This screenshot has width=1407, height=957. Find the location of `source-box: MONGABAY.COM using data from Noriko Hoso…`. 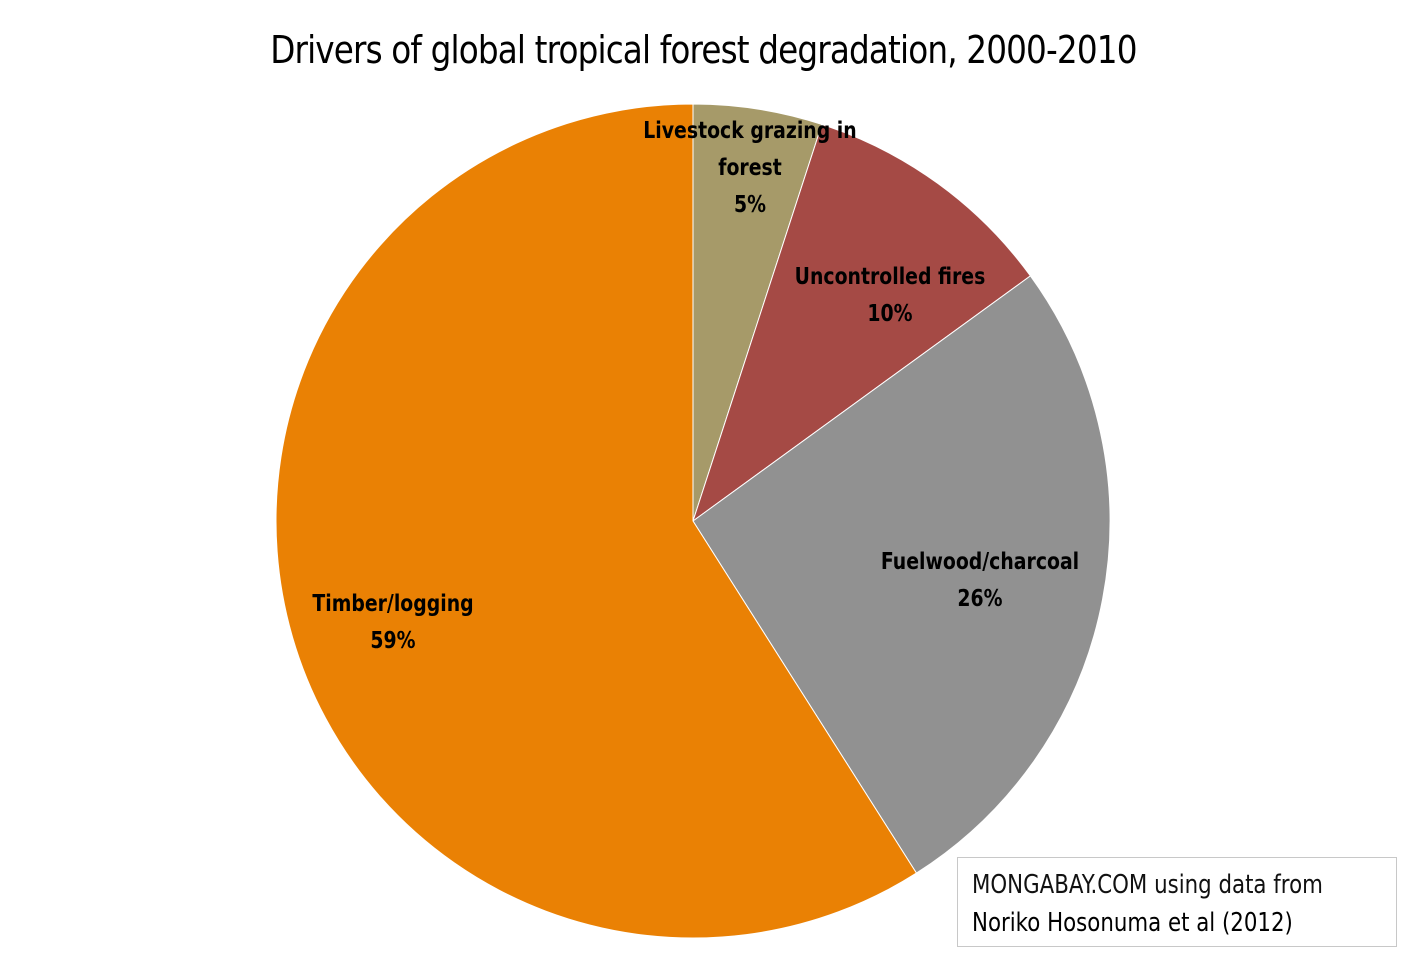

source-box: MONGABAY.COM using data from Noriko Hoso… is located at coordinates (1177, 902).